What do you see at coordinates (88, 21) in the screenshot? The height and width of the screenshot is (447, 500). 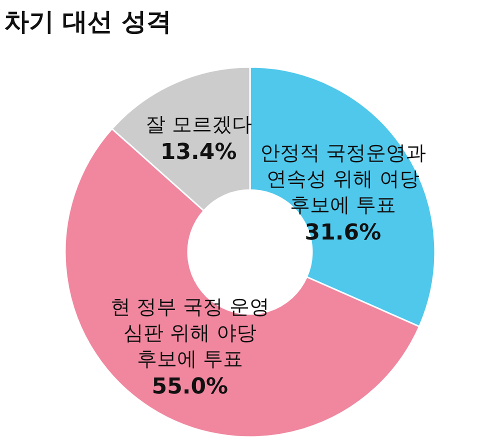 I see `chart-title: 차기 대선 성격` at bounding box center [88, 21].